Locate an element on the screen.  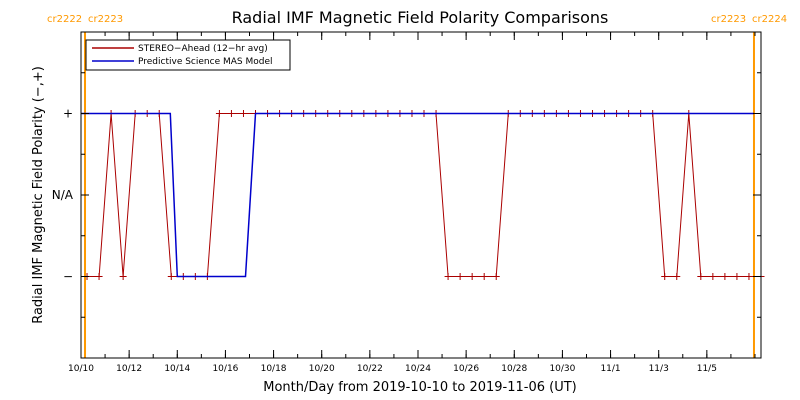
legend-label-mas-model: Predictive Science MAS Model is located at coordinates (205, 62).